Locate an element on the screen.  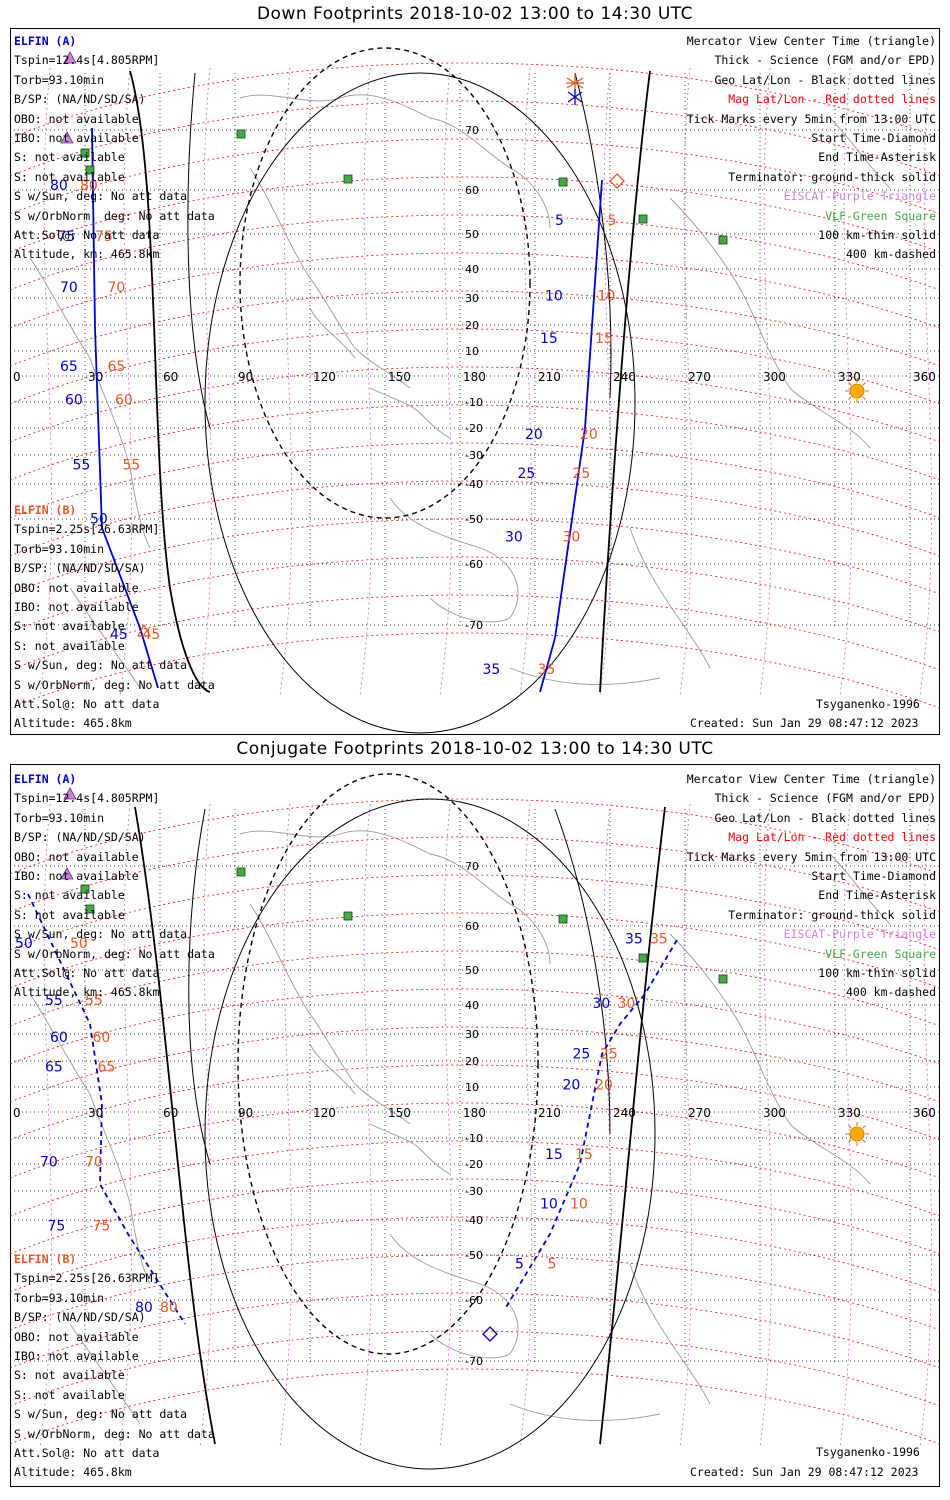
lat-tick-label: 20 is located at coordinates (472, 1061).